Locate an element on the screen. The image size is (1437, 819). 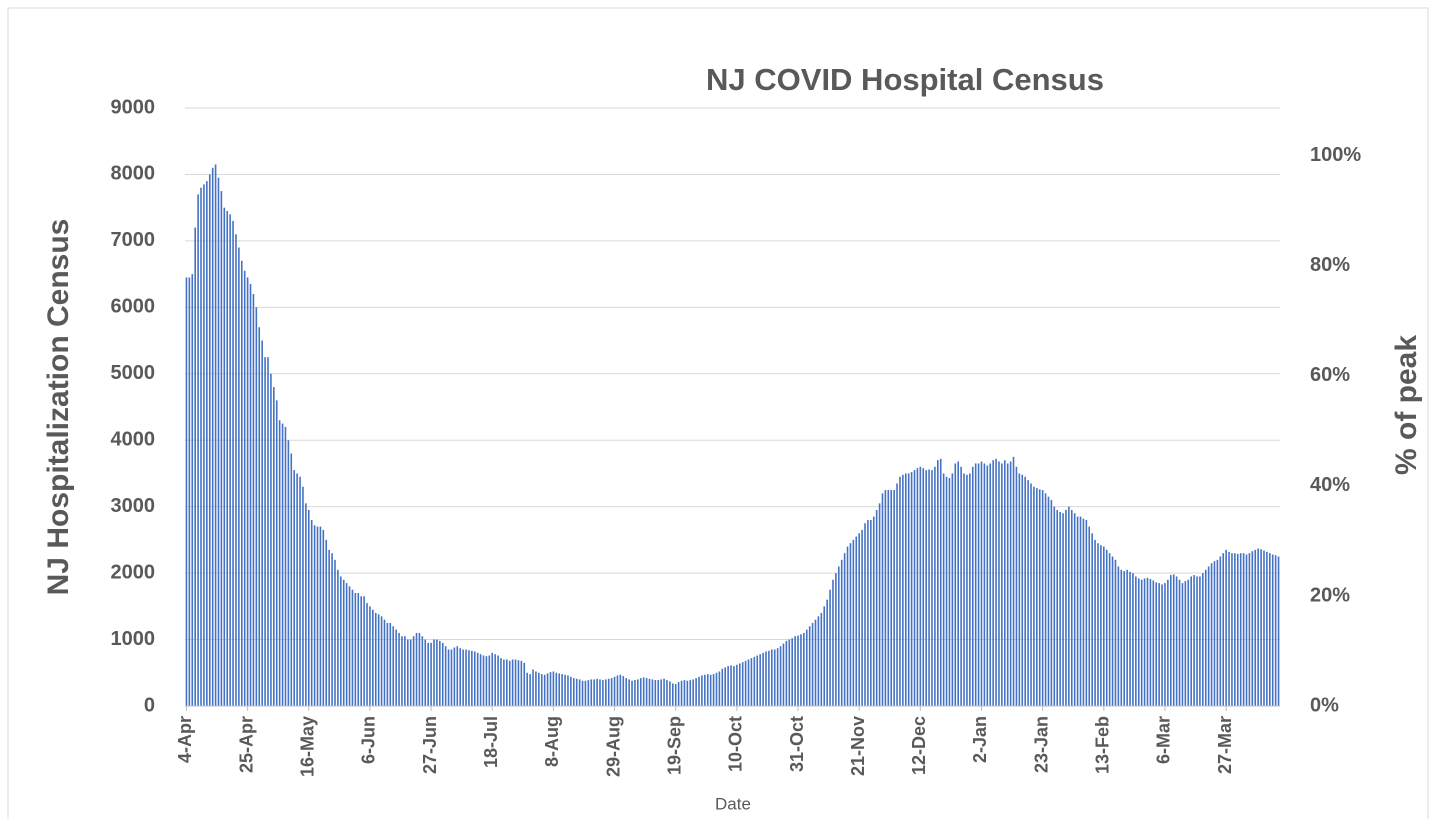
x-tick-label: 4-Apr is located at coordinates (185, 739).